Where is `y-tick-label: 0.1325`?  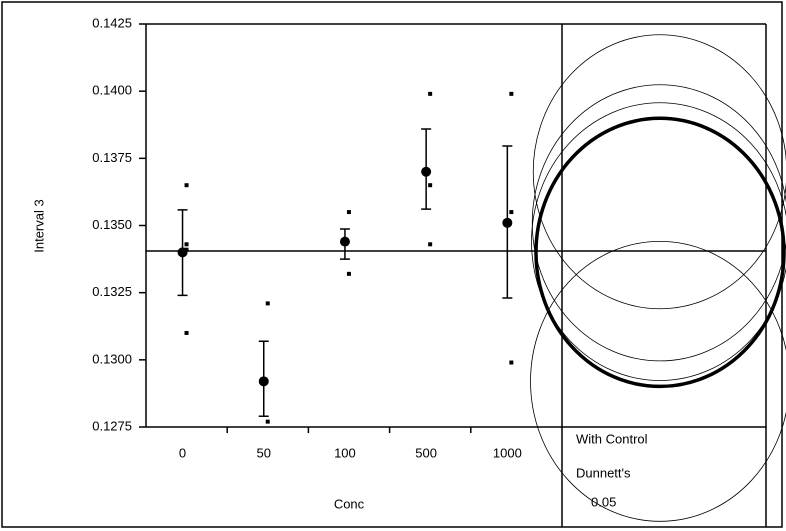 y-tick-label: 0.1325 is located at coordinates (112, 291).